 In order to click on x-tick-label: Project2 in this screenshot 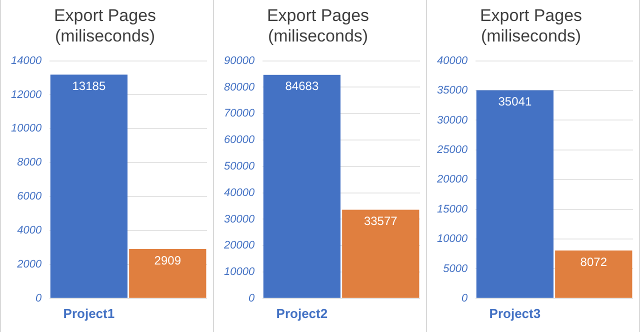, I will do `click(302, 313)`.